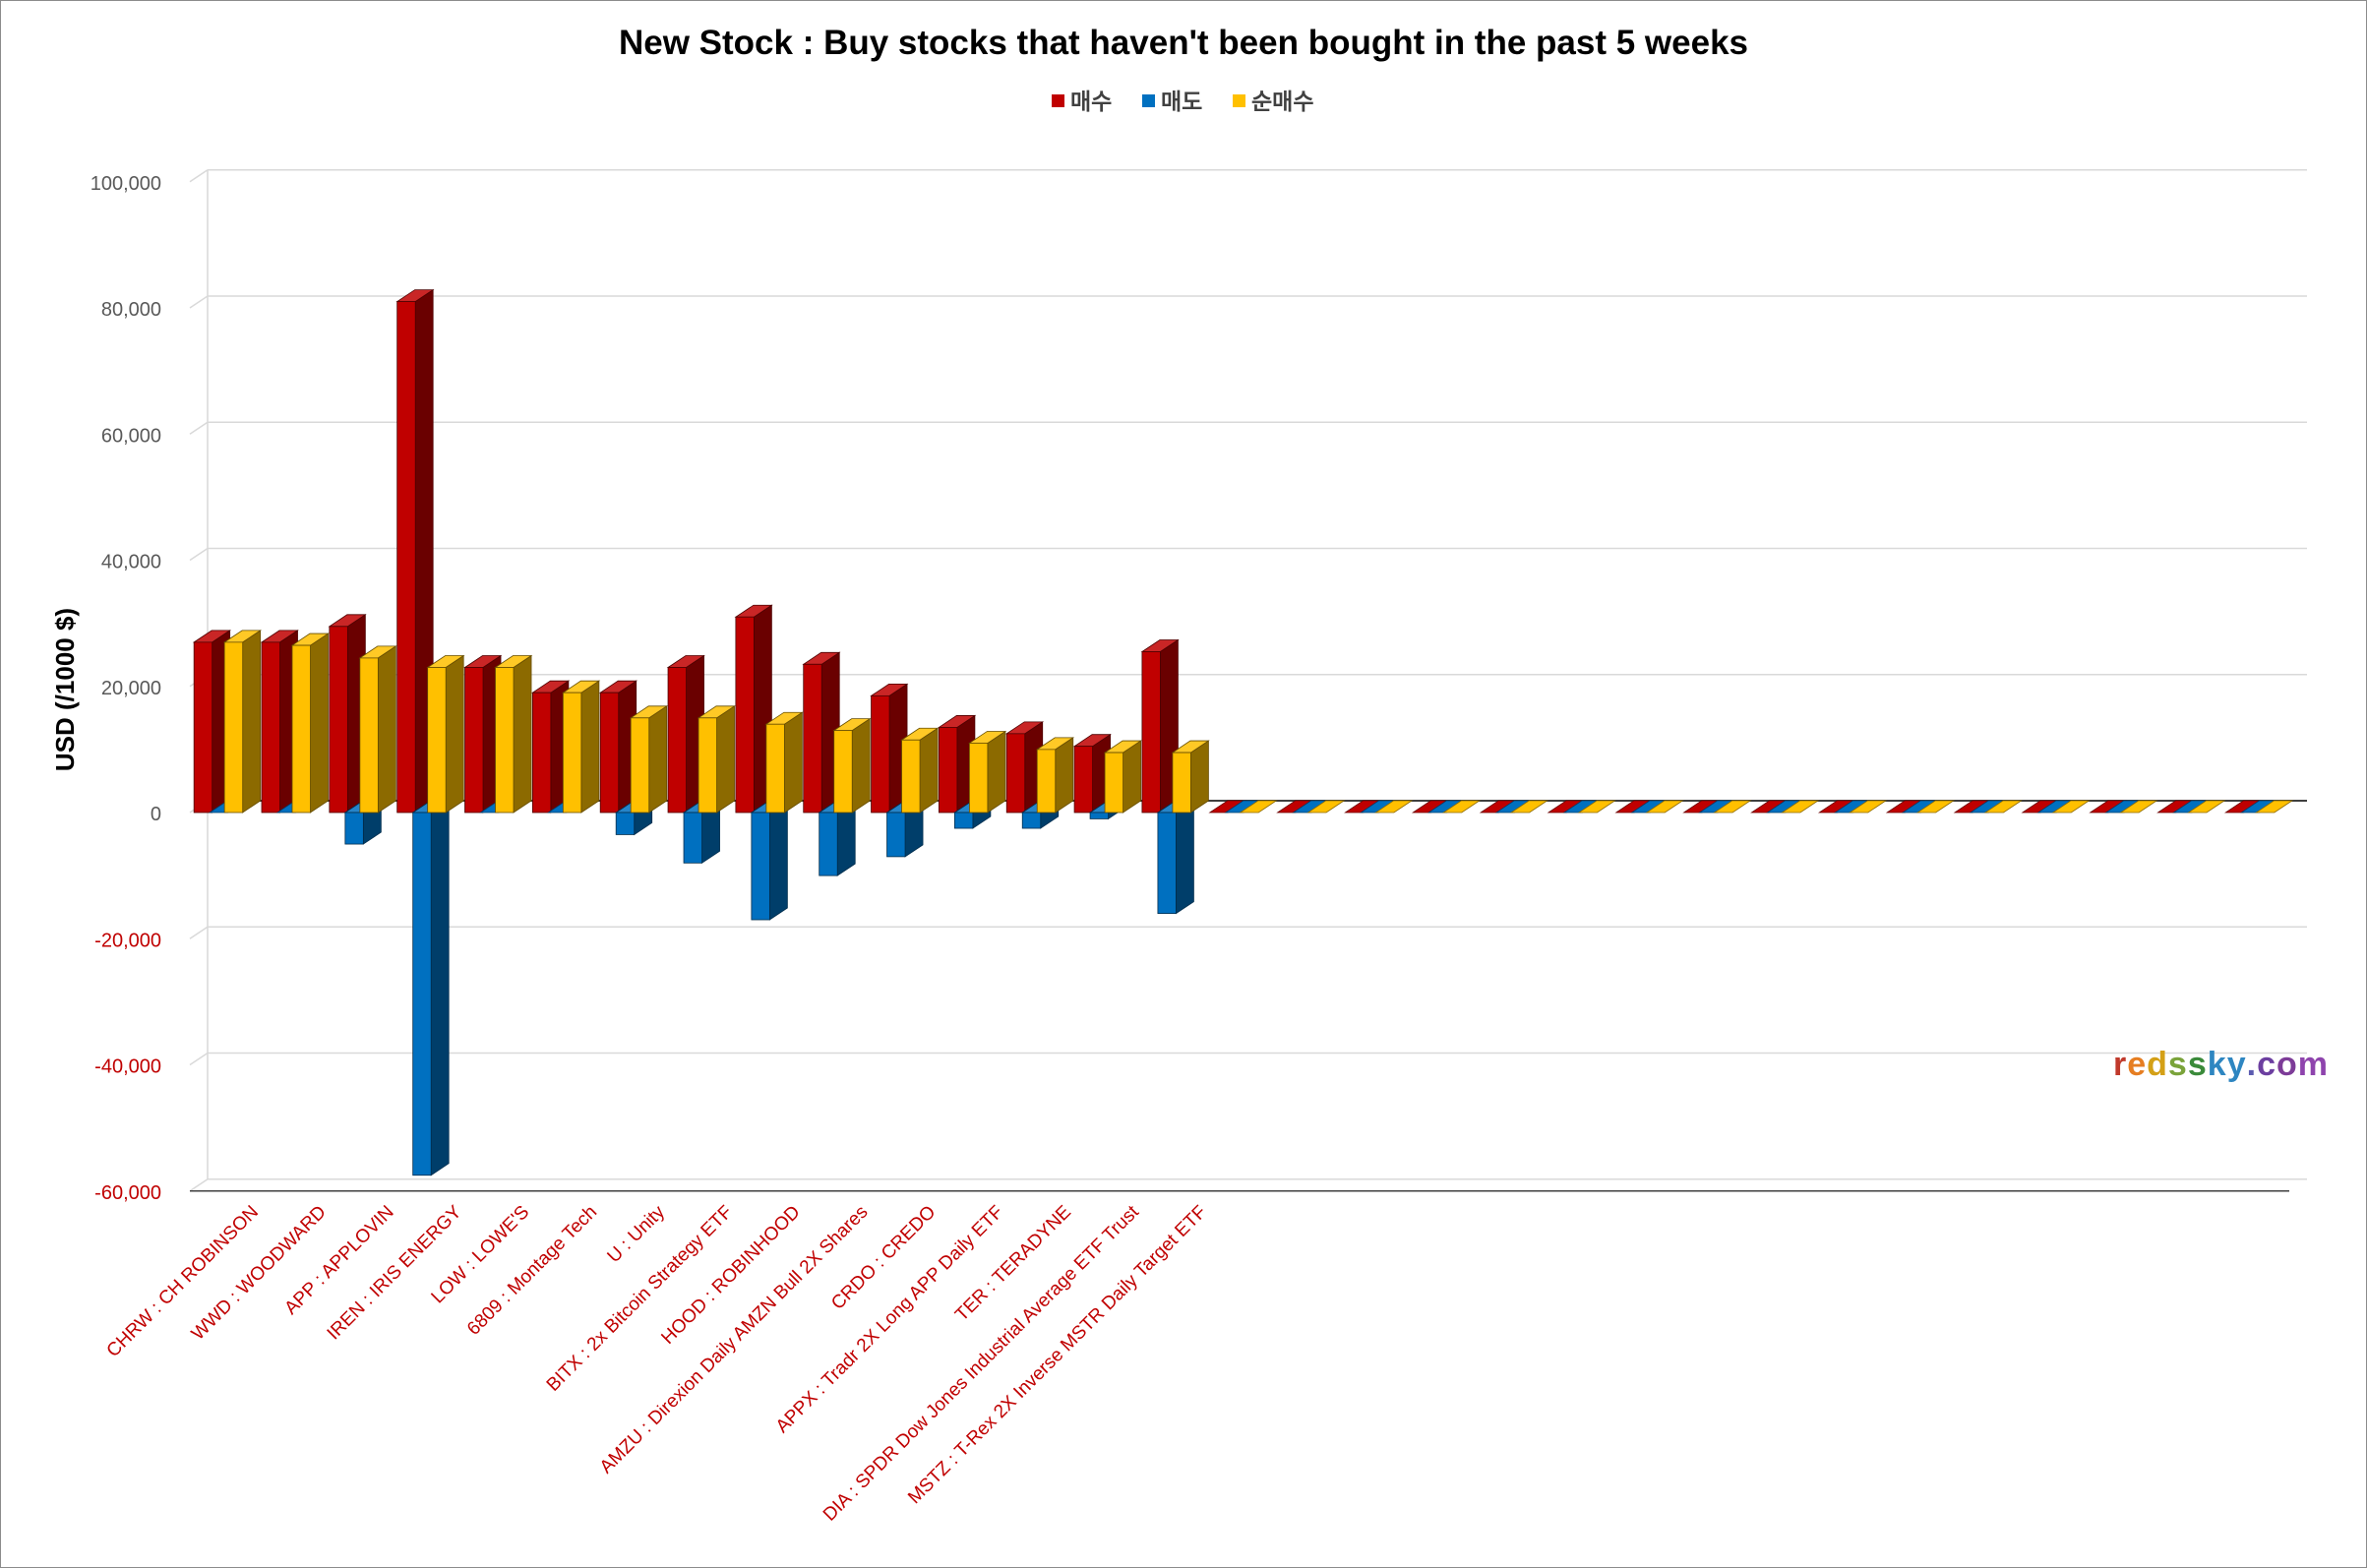  Describe the element at coordinates (2157, 1064) in the screenshot. I see `watermark-letter: d` at that location.